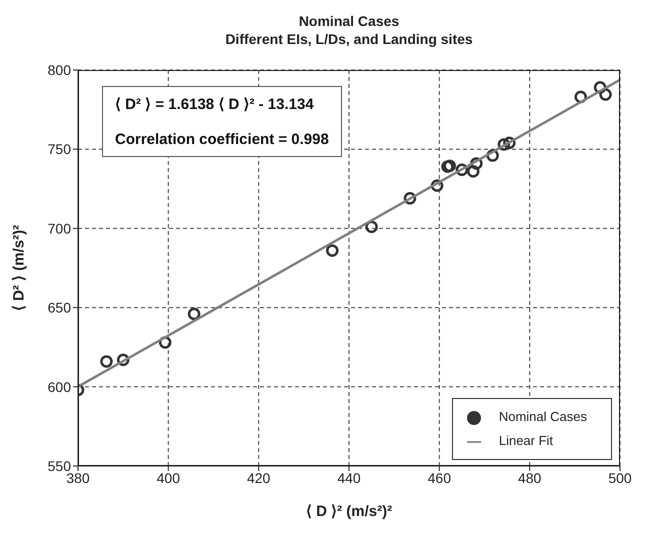 The height and width of the screenshot is (536, 646). What do you see at coordinates (19, 268) in the screenshot?
I see `y-axis-title: ⟨ D² ⟩ (m/s²)²` at bounding box center [19, 268].